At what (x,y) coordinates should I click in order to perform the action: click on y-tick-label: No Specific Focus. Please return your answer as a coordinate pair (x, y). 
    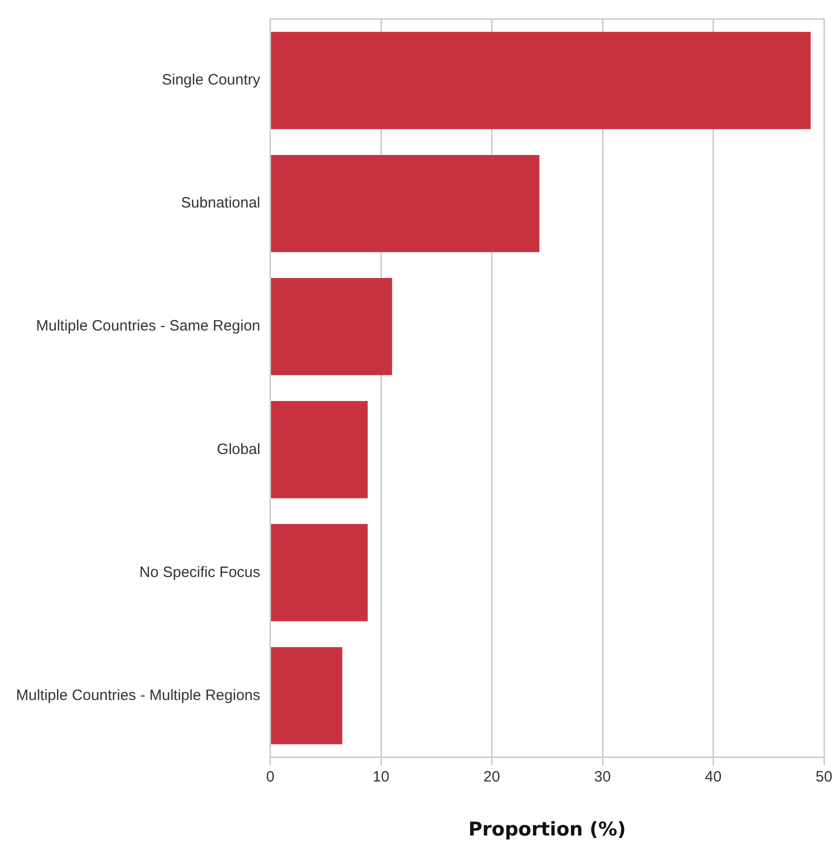
    Looking at the image, I should click on (199, 572).